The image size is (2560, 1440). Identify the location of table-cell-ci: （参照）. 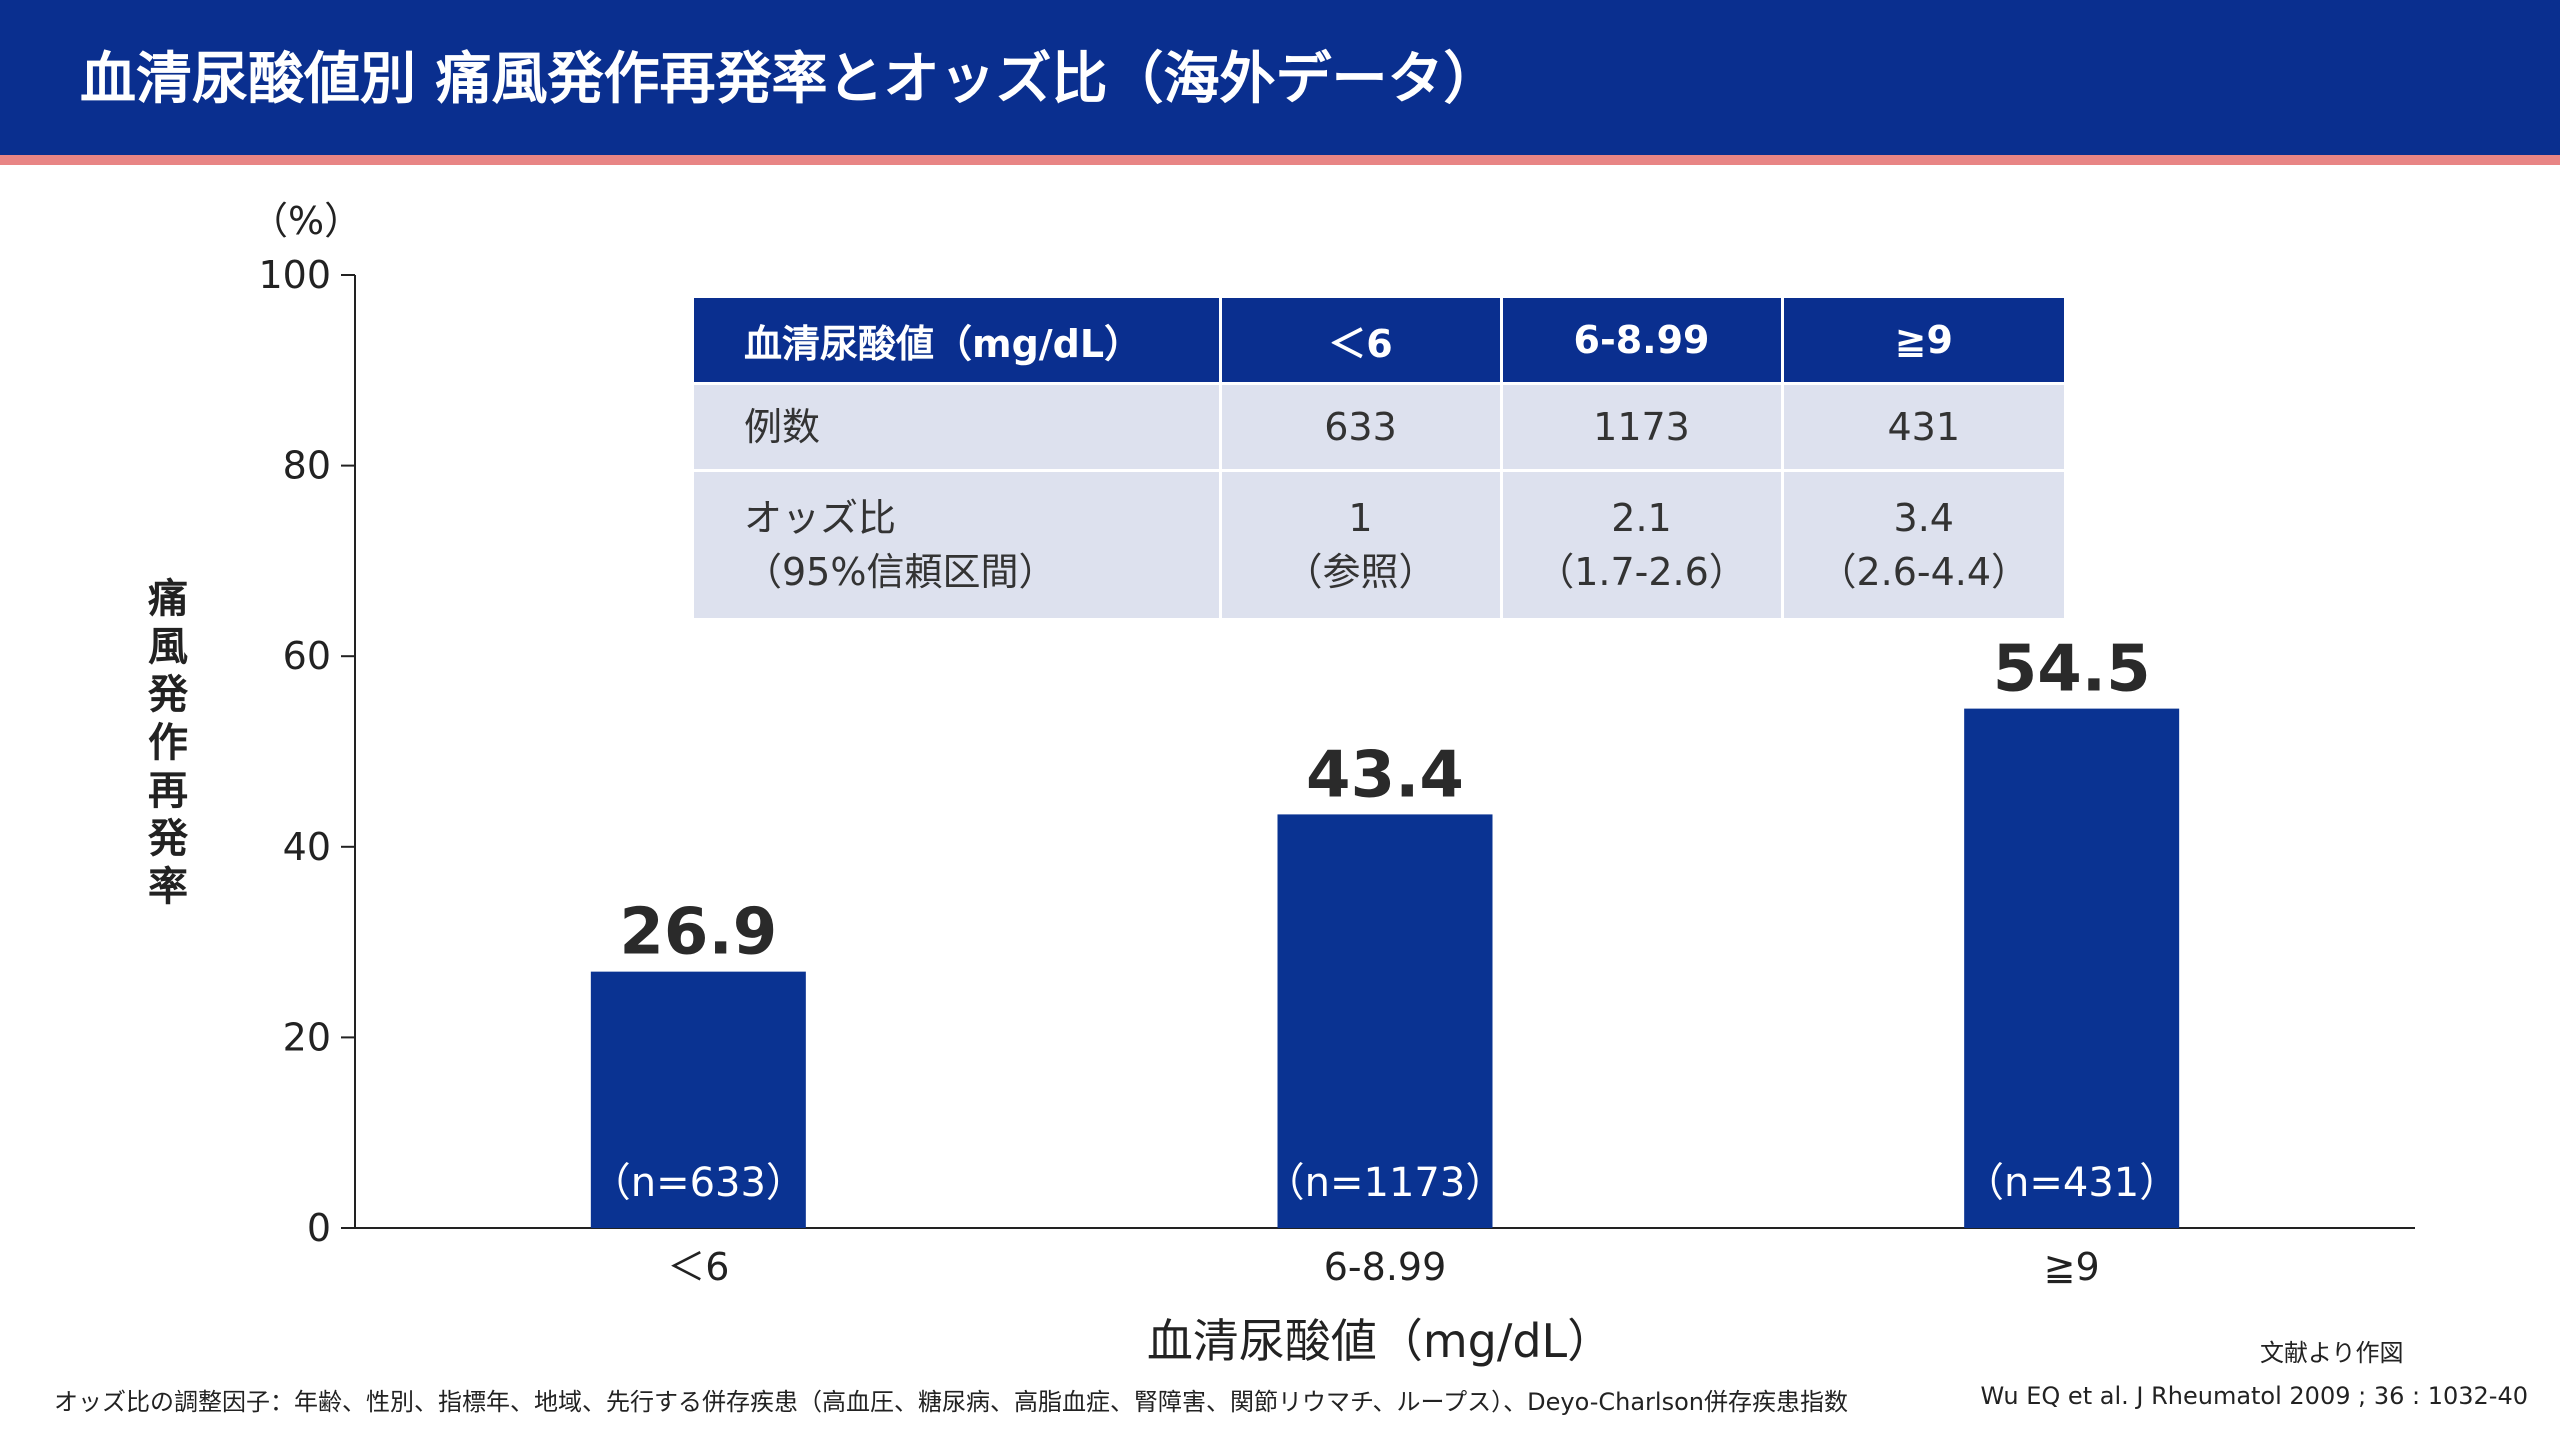
(1360, 572).